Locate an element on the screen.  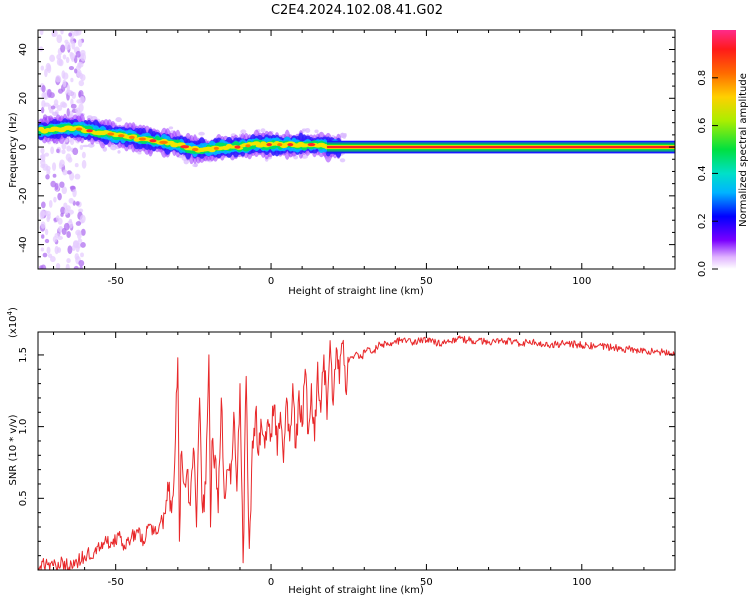
snr-y-axis-label: SNR (10 * v/v) is located at coordinates (13, 449).